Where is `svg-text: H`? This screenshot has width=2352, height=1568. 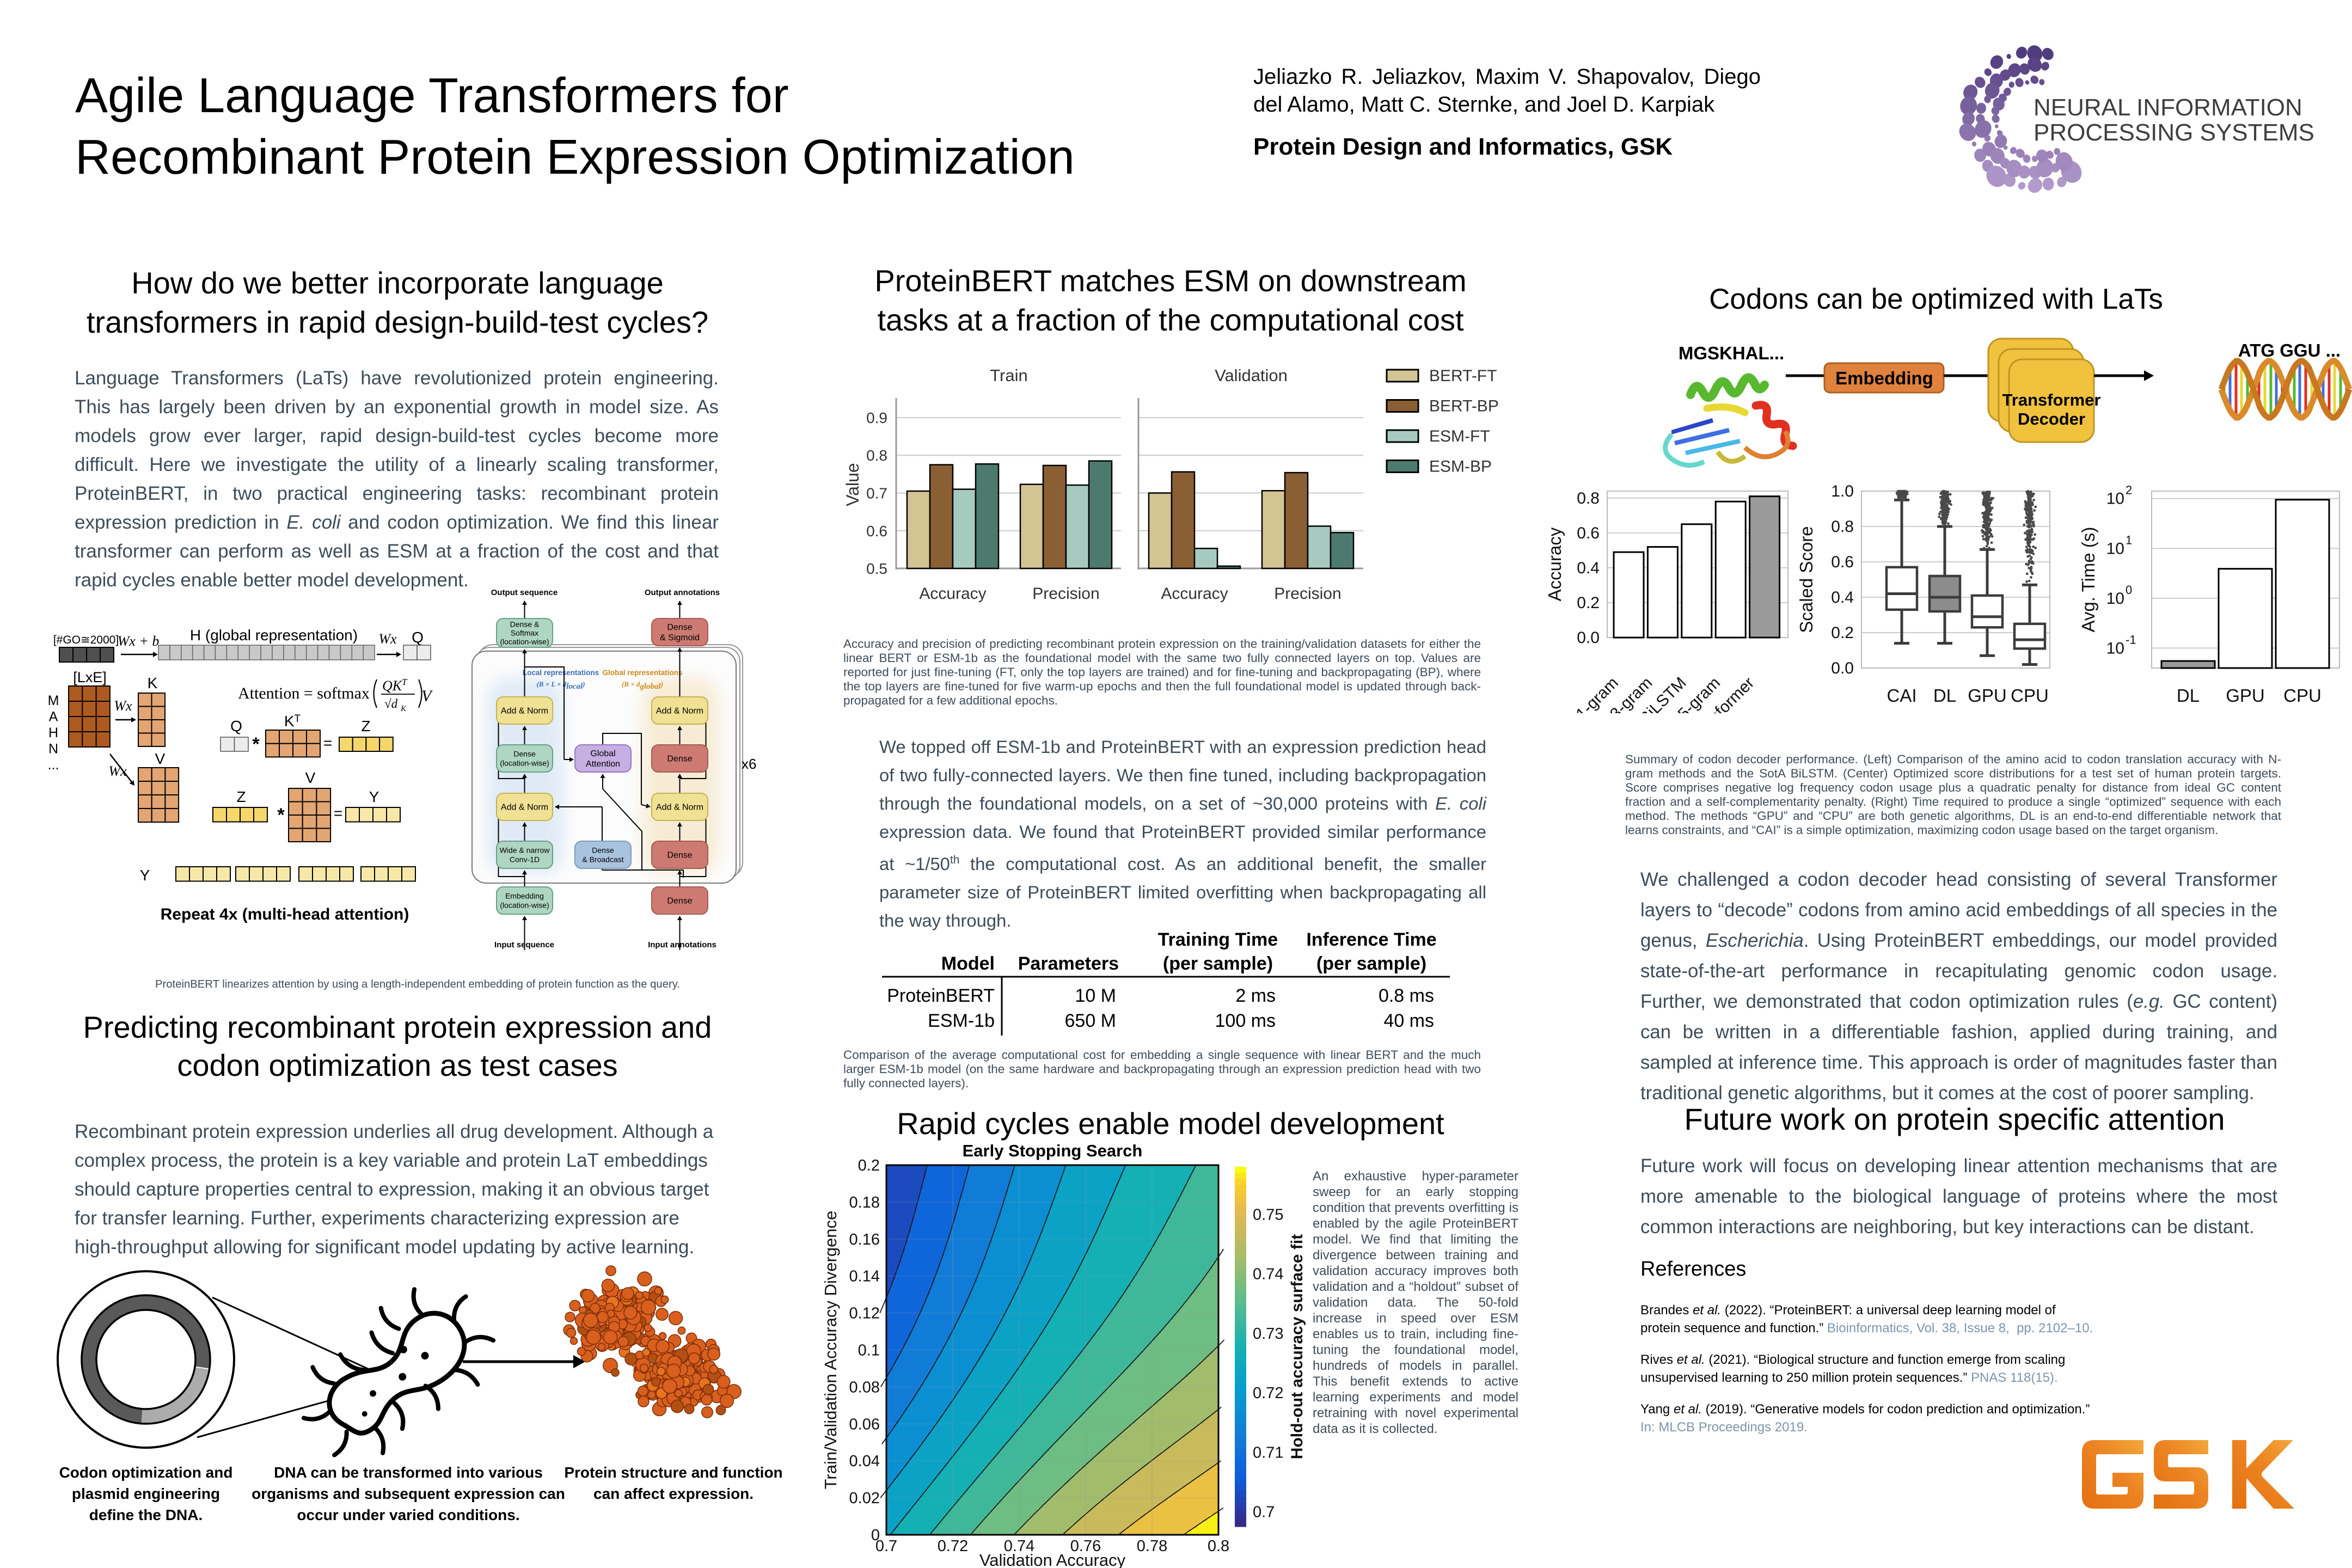 svg-text: H is located at coordinates (53, 732).